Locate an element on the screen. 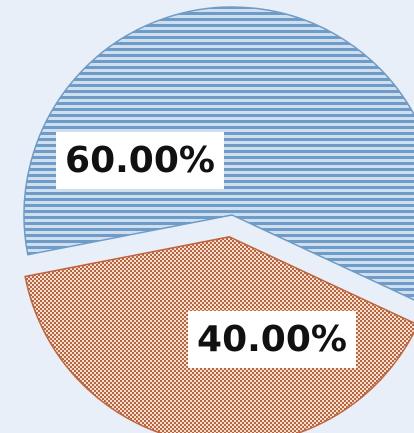 Image resolution: width=414 pixels, height=433 pixels. data-label-text: 60.00% is located at coordinates (140, 160).